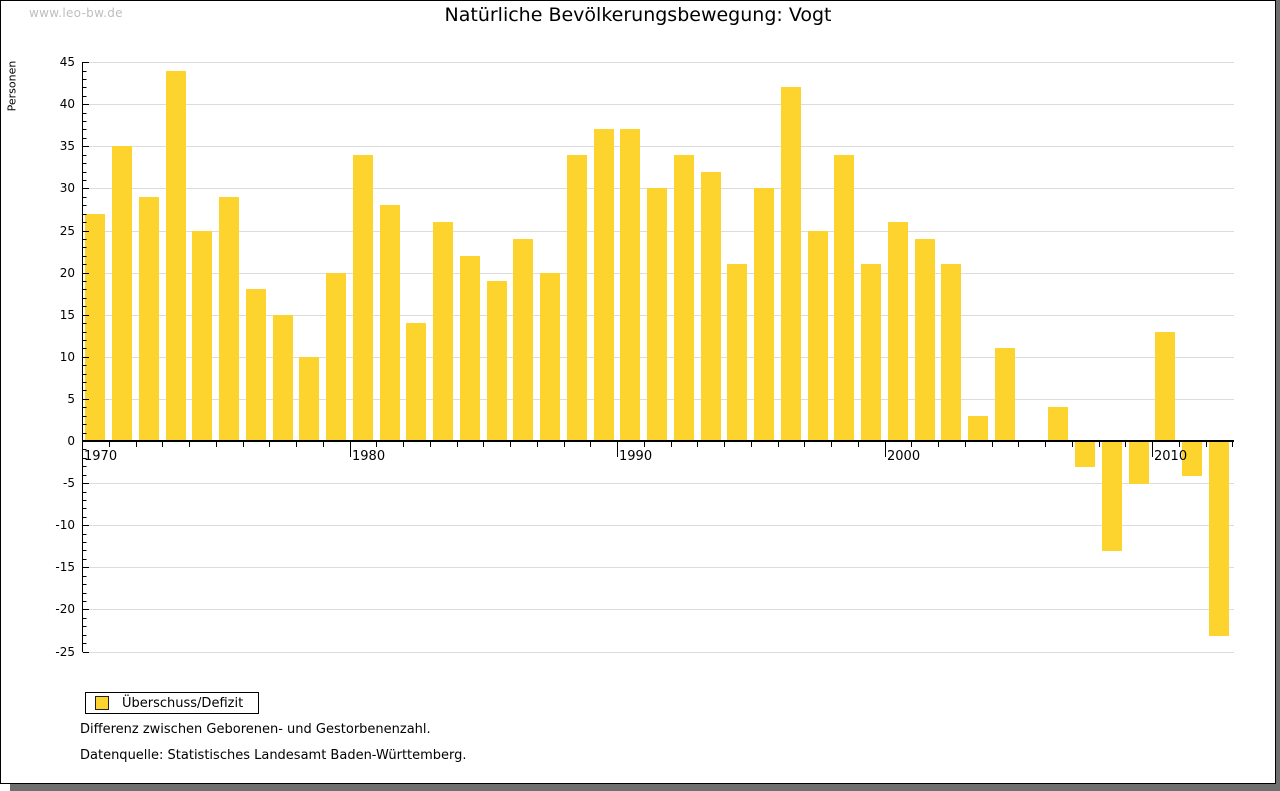 The width and height of the screenshot is (1280, 791). I want to click on y-tick-label-20: 20, so click(67, 273).